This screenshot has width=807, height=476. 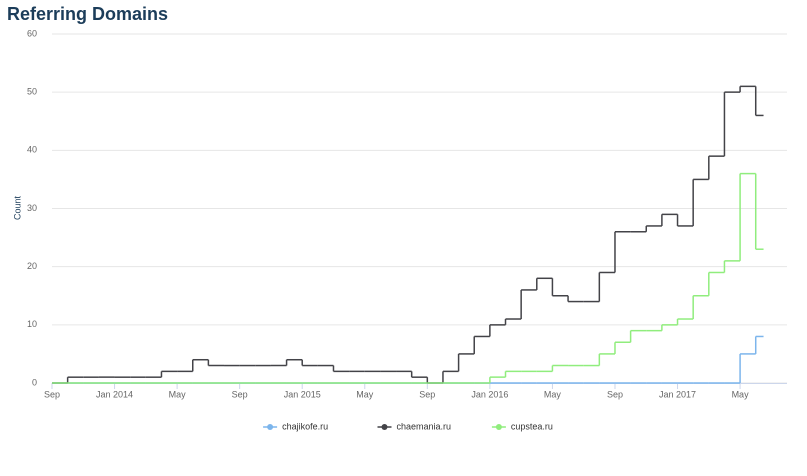 I want to click on y-tick-label: 20, so click(x=32, y=266).